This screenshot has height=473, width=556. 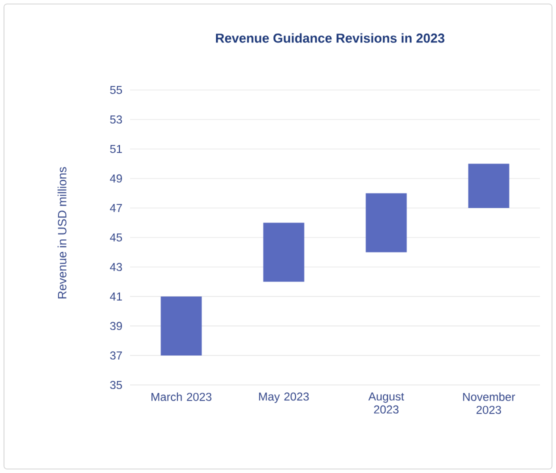 I want to click on x-tick-label: May 2023, so click(x=284, y=397).